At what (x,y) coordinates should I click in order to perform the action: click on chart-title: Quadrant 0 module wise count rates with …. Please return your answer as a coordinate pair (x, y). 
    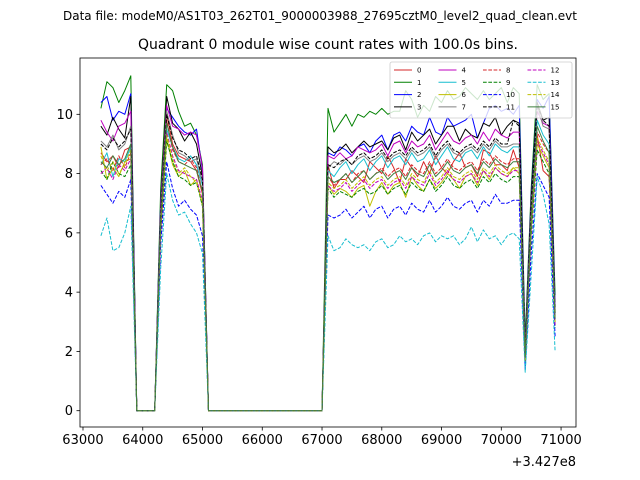
    Looking at the image, I should click on (328, 45).